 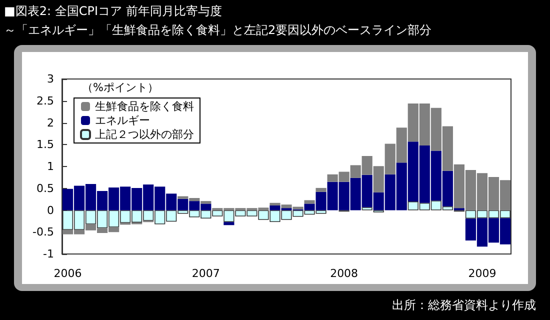 I want to click on y-tick-label: 0, so click(x=50, y=210).